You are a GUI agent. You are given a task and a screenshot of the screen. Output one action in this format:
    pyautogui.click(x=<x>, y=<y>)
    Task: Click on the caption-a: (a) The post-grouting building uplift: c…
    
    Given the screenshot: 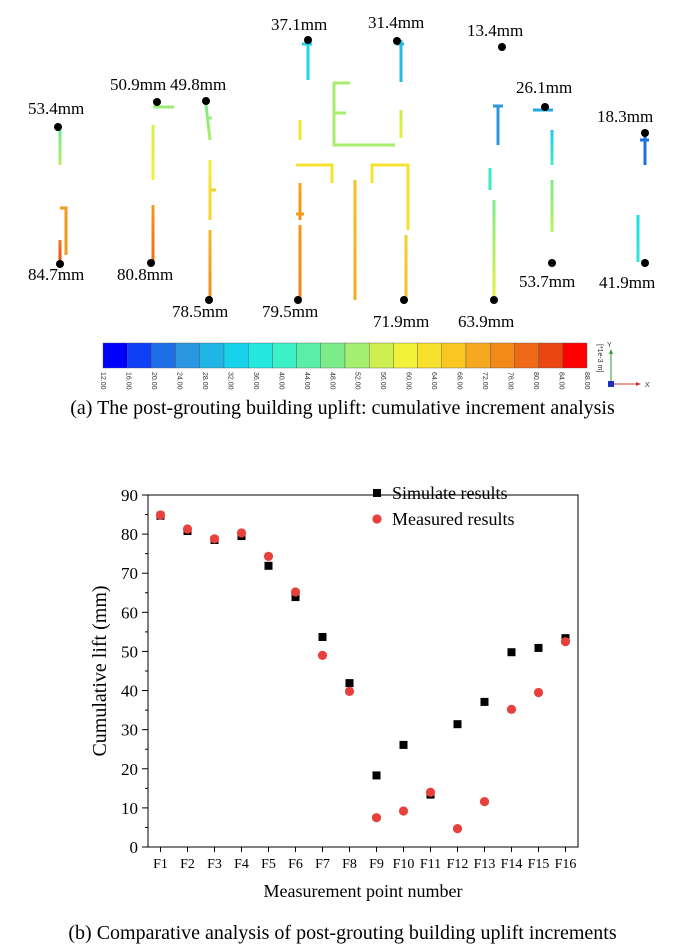 What is the action you would take?
    pyautogui.click(x=342, y=408)
    